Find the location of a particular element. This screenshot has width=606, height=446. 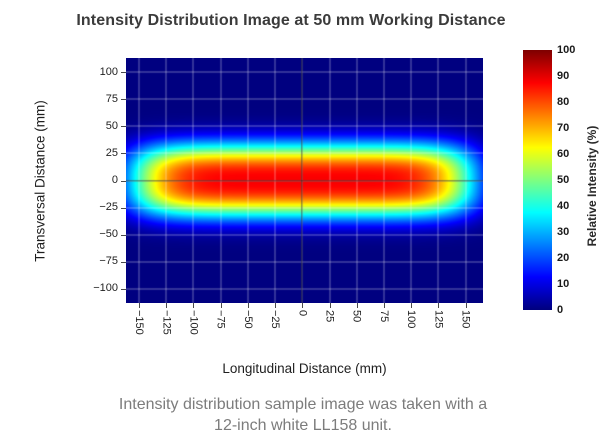

x-tick-label: 0 is located at coordinates (302, 313).